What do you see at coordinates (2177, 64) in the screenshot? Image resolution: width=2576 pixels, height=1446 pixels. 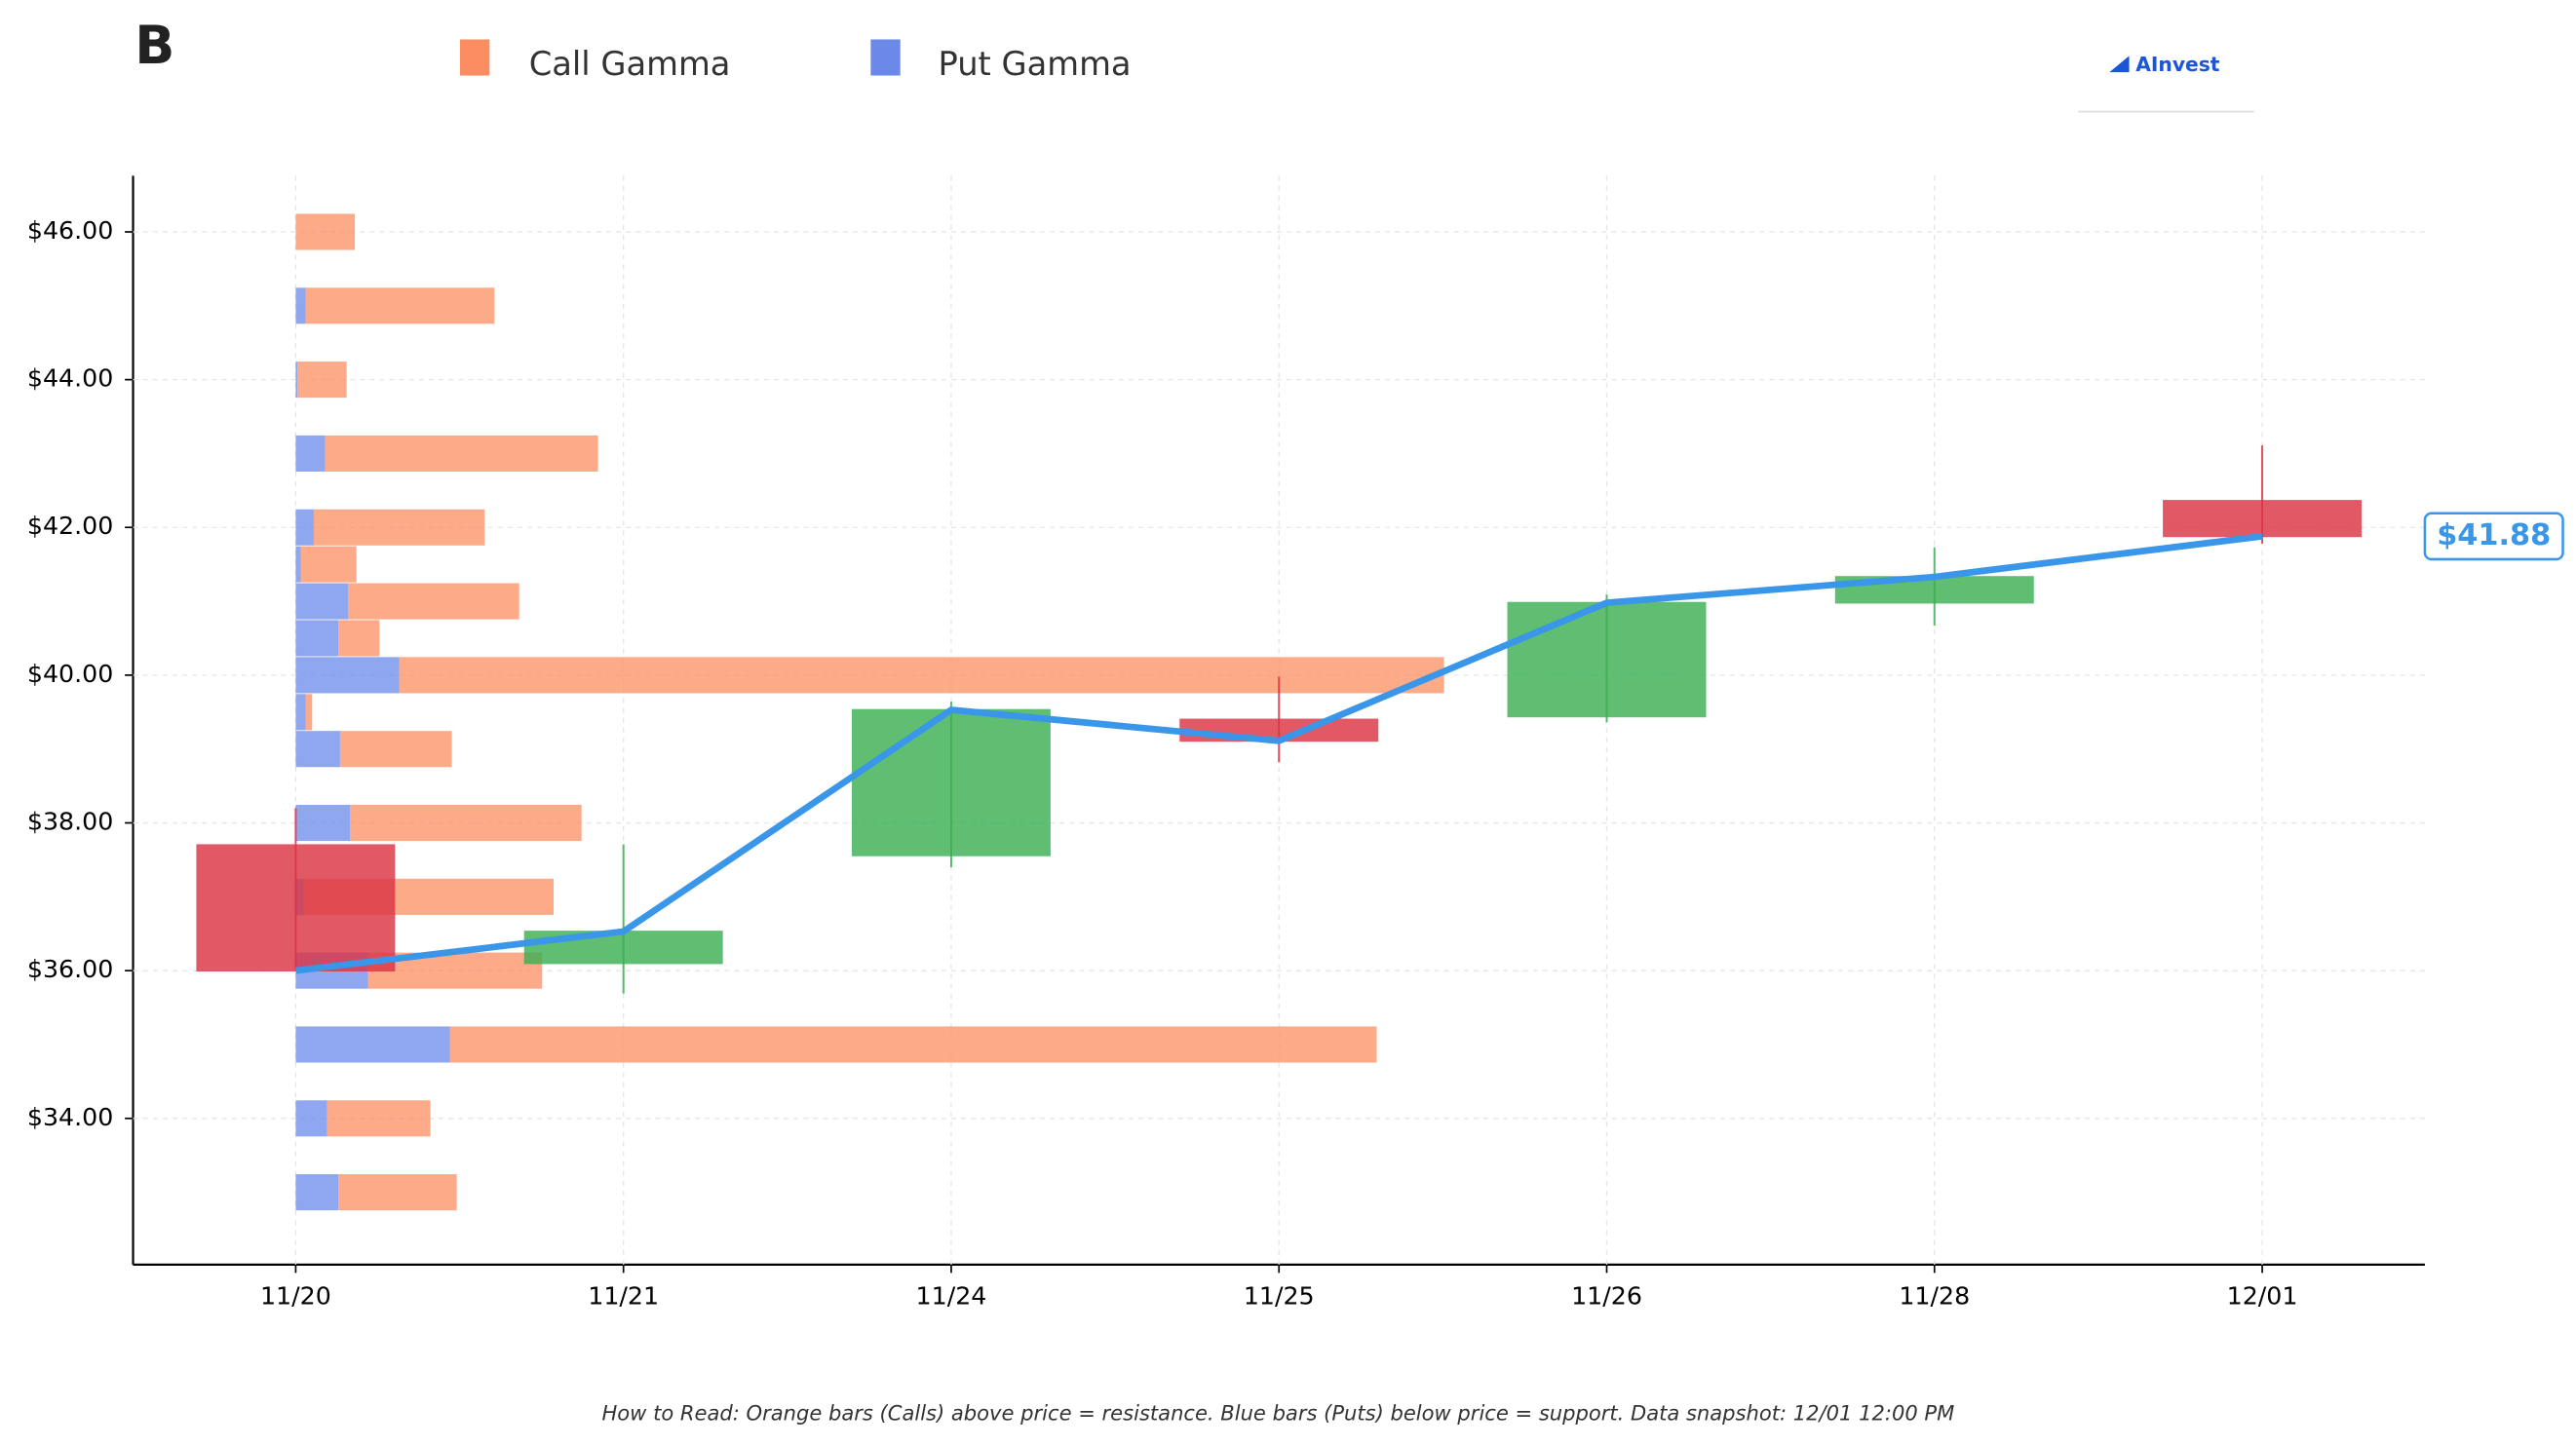 I see `logo-text: AInvest` at bounding box center [2177, 64].